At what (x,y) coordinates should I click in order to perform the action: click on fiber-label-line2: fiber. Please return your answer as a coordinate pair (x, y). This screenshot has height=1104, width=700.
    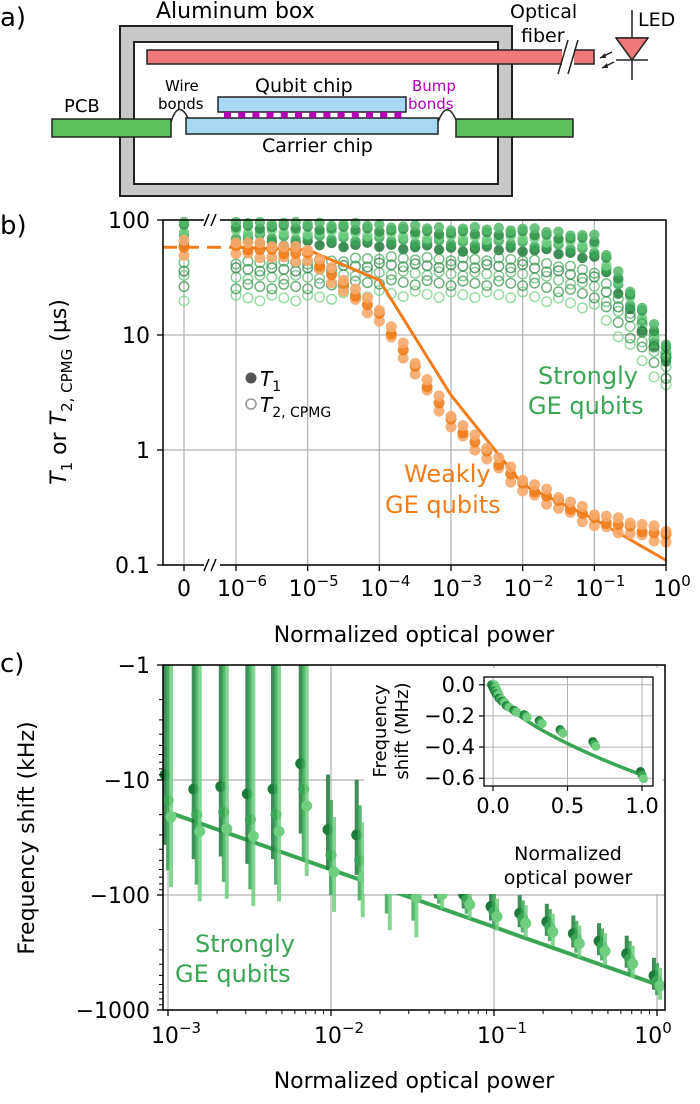
    Looking at the image, I should click on (543, 36).